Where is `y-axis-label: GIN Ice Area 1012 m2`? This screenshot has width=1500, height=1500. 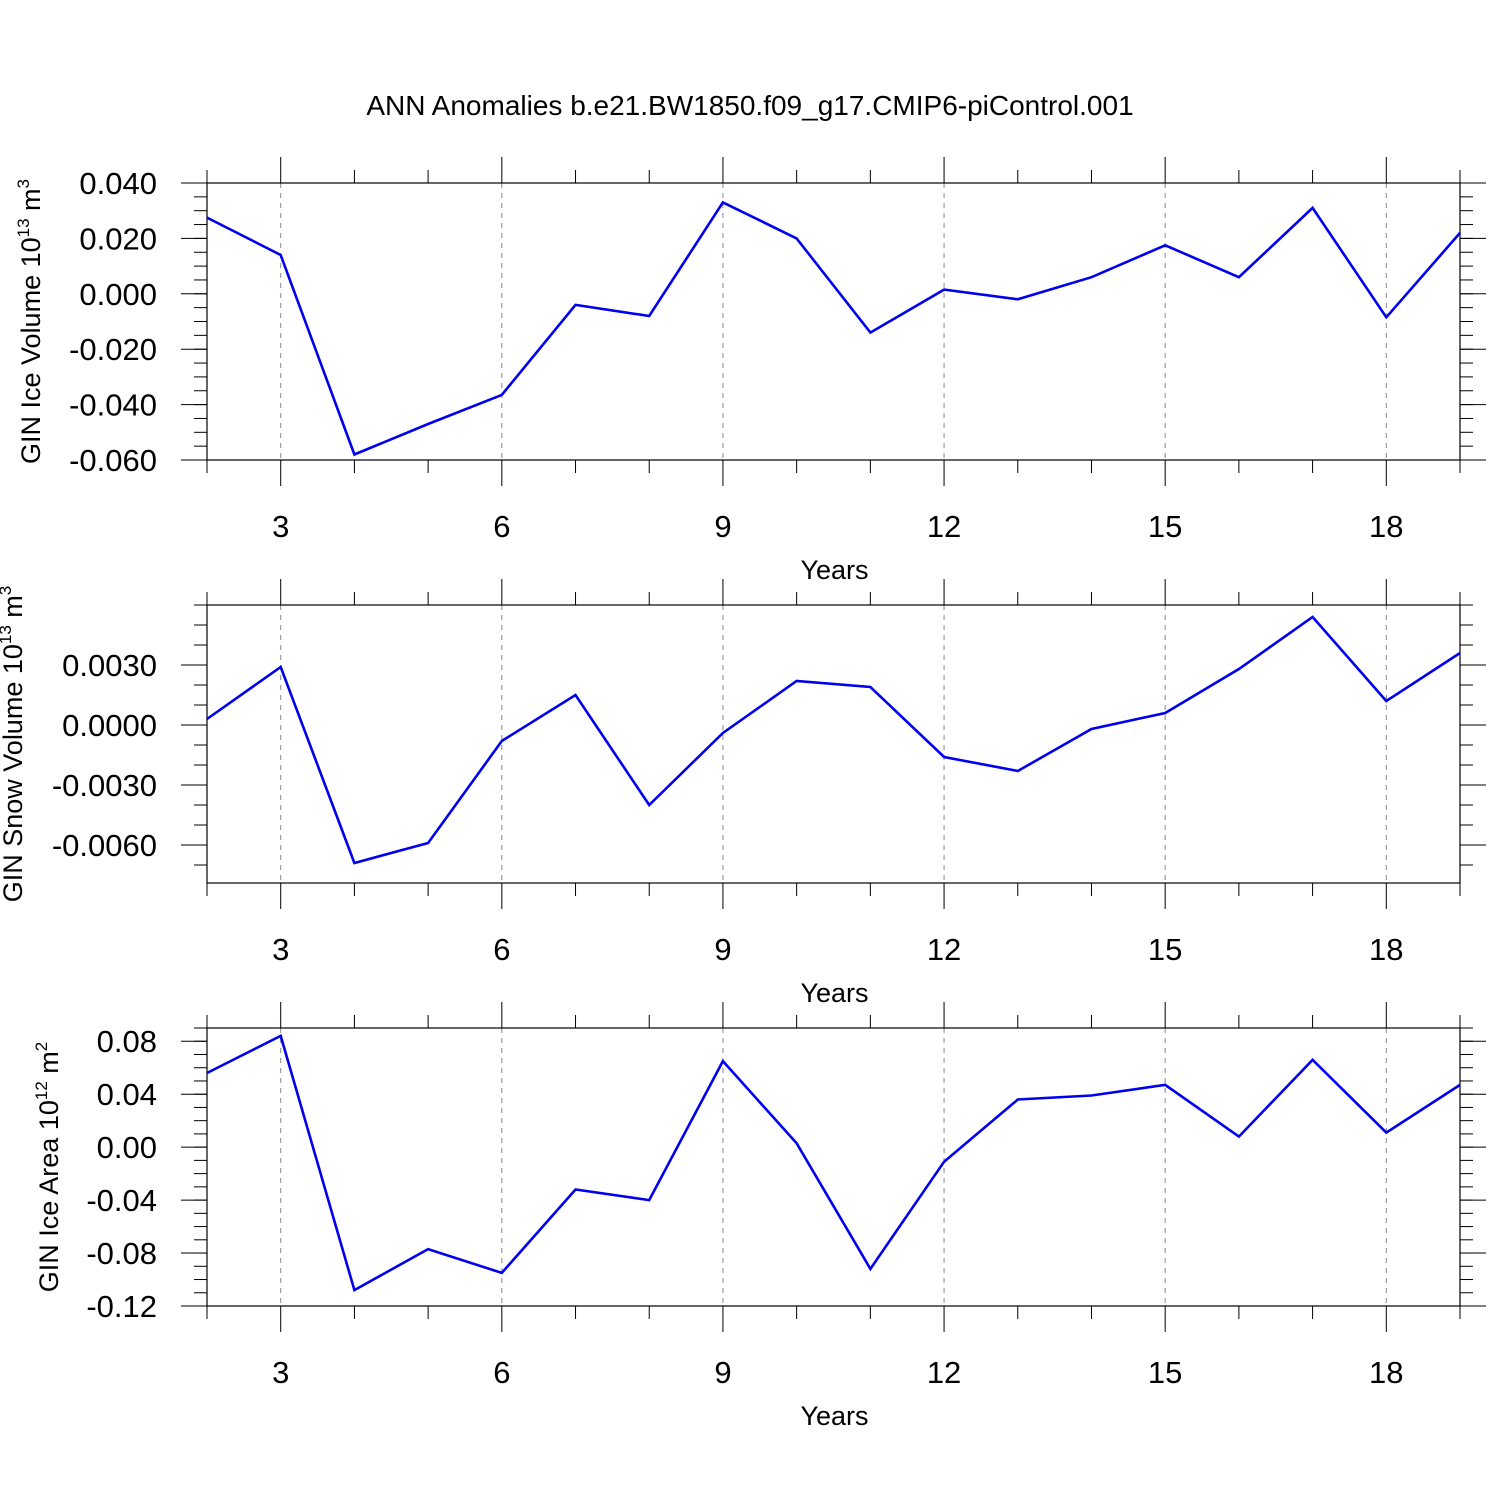
y-axis-label: GIN Ice Area 1012 m2 is located at coordinates (48, 1167).